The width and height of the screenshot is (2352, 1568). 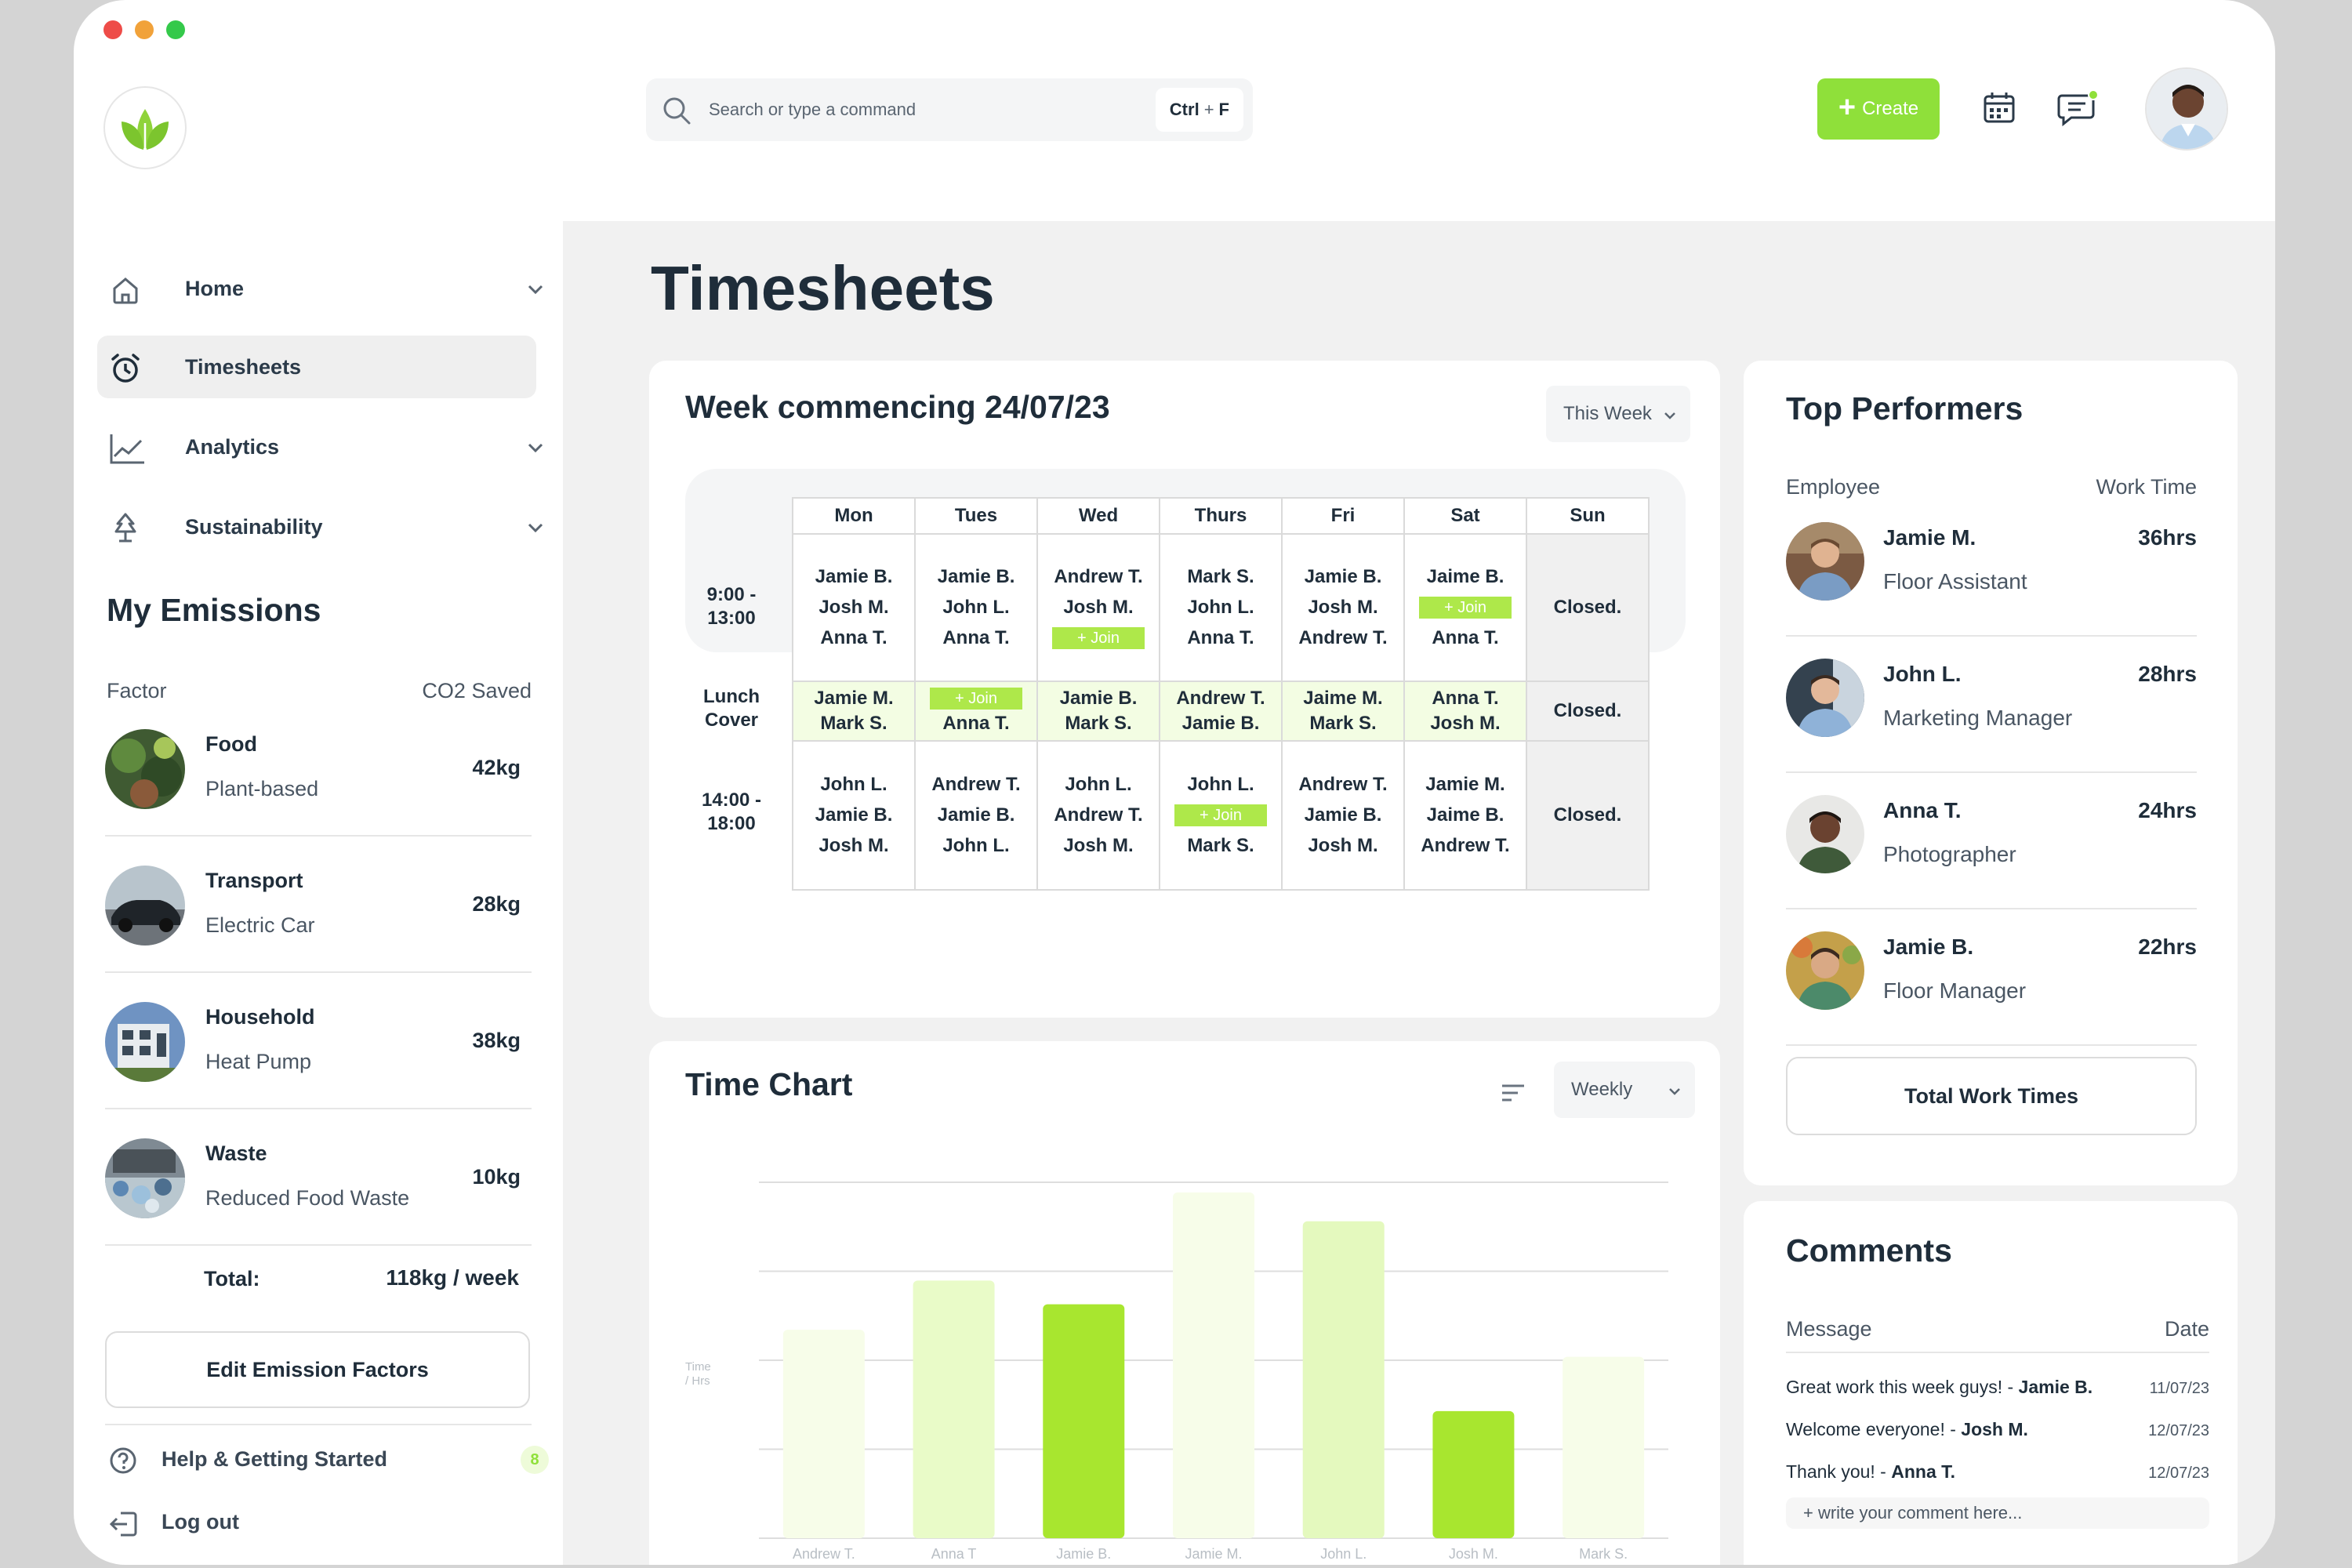 I want to click on emissions-total-value: 118kg / week, so click(x=453, y=1277).